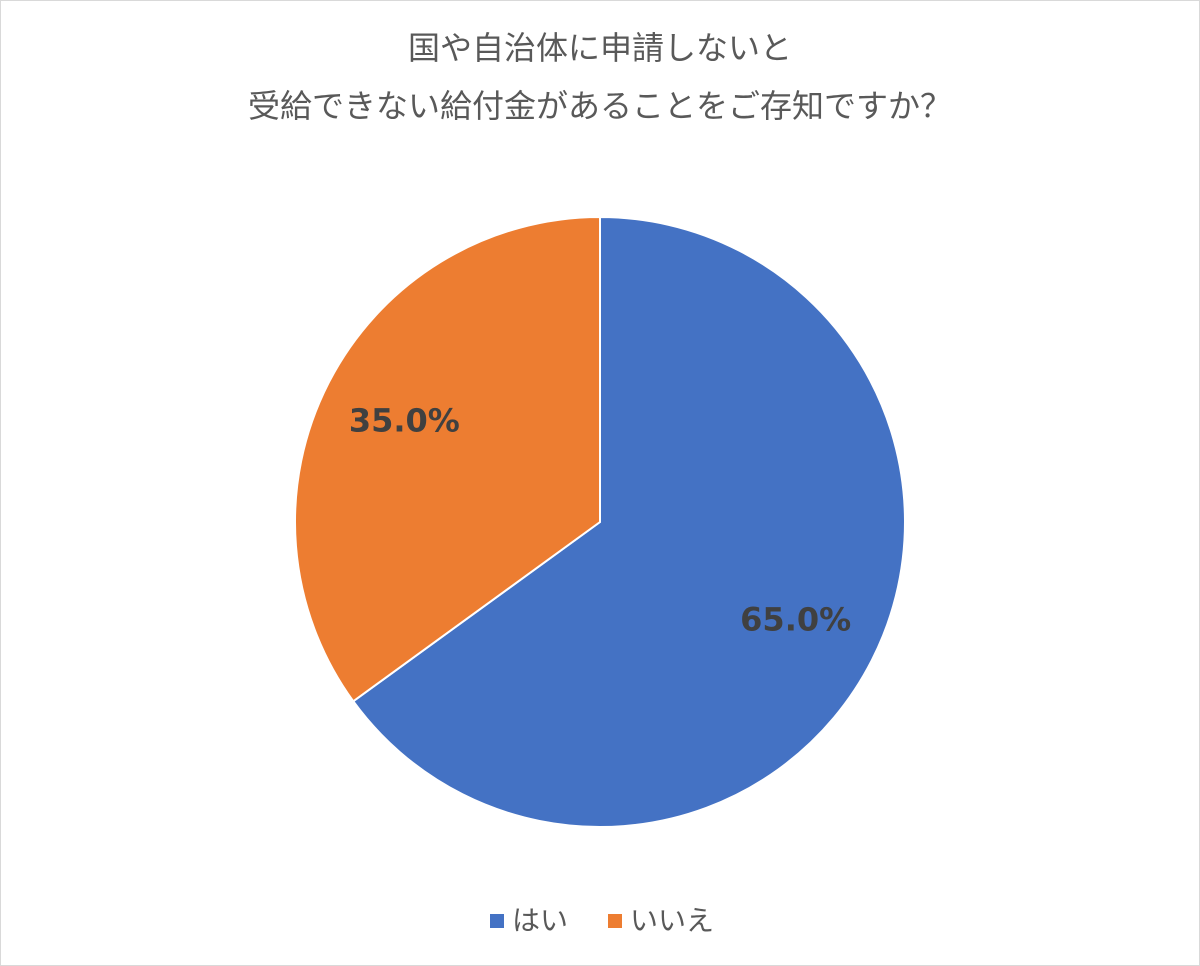 Image resolution: width=1200 pixels, height=966 pixels. I want to click on chart-title: 国や自治体に申請しないと, so click(600, 48).